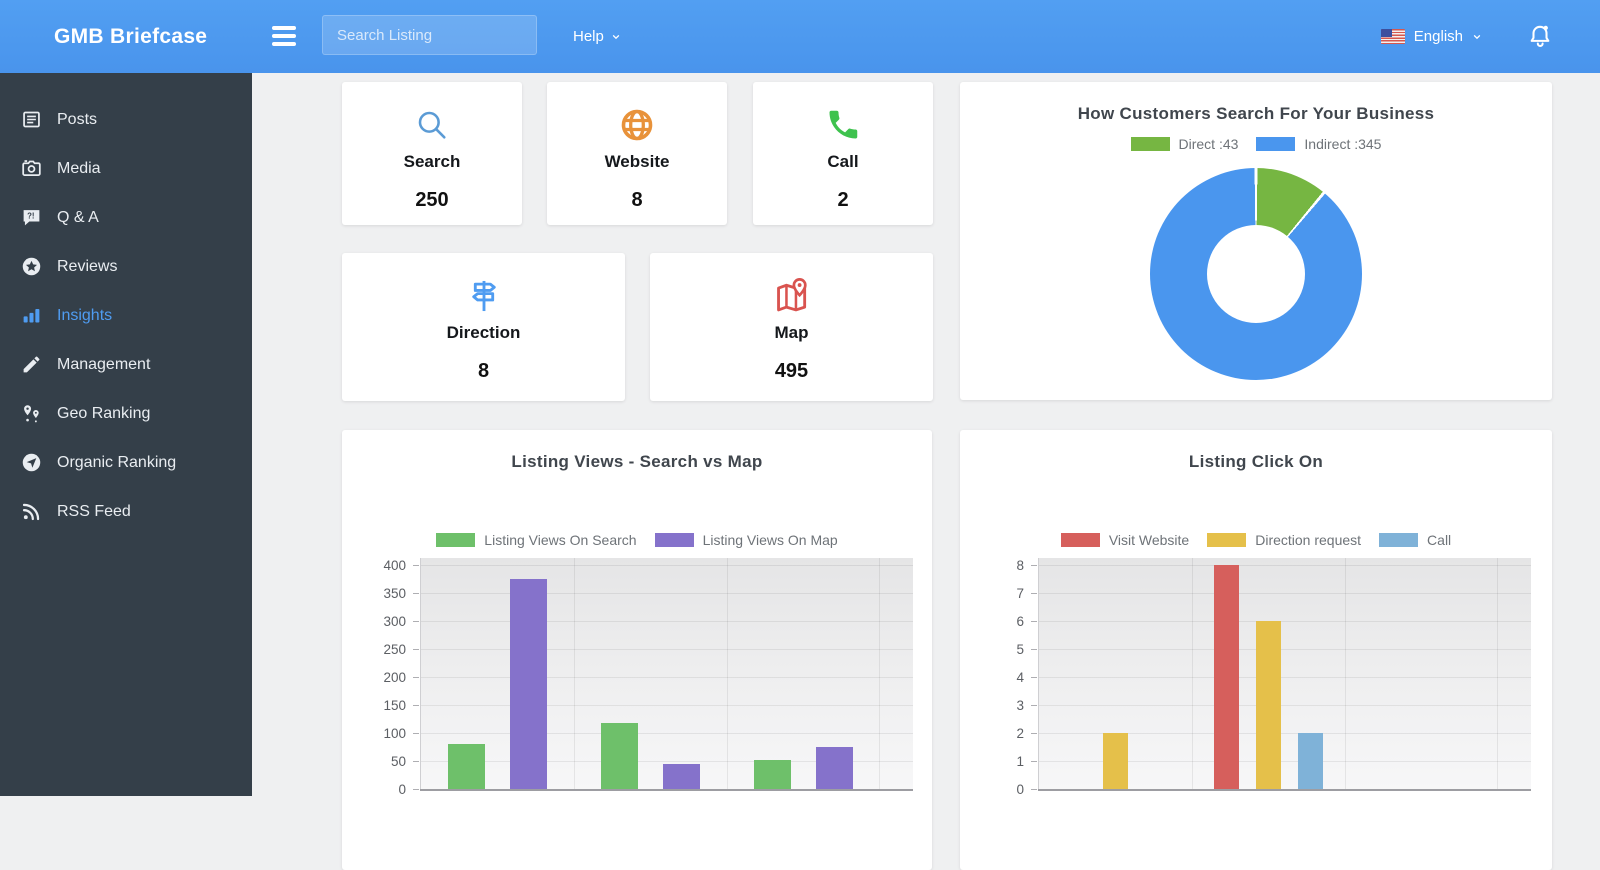 Image resolution: width=1600 pixels, height=870 pixels. I want to click on sidebar-item-qa: ?! Q & A, so click(126, 217).